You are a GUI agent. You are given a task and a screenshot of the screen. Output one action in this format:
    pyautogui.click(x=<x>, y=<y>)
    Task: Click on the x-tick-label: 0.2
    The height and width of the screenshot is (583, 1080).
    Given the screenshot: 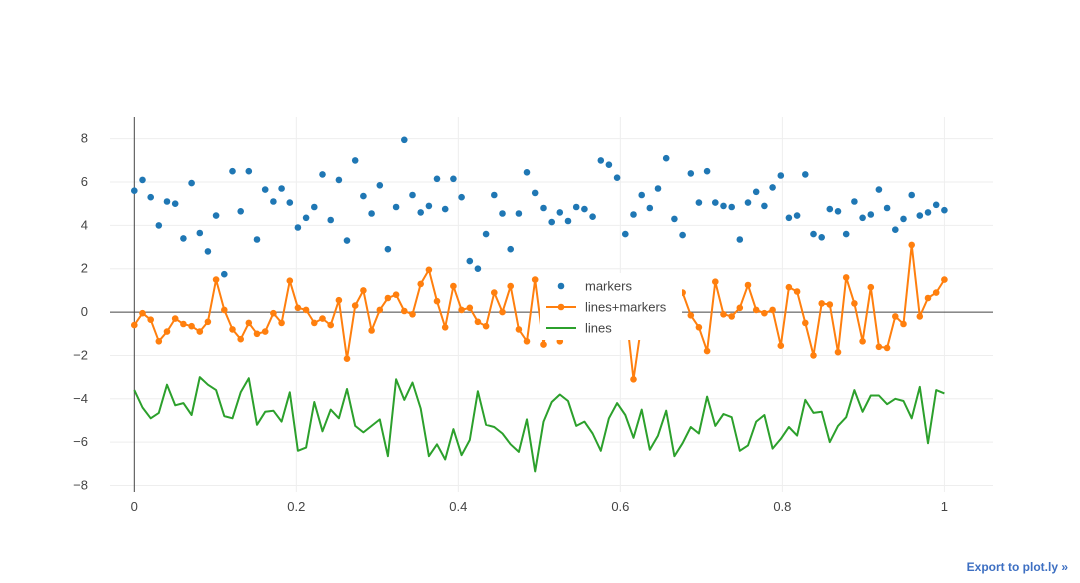 What is the action you would take?
    pyautogui.click(x=296, y=506)
    